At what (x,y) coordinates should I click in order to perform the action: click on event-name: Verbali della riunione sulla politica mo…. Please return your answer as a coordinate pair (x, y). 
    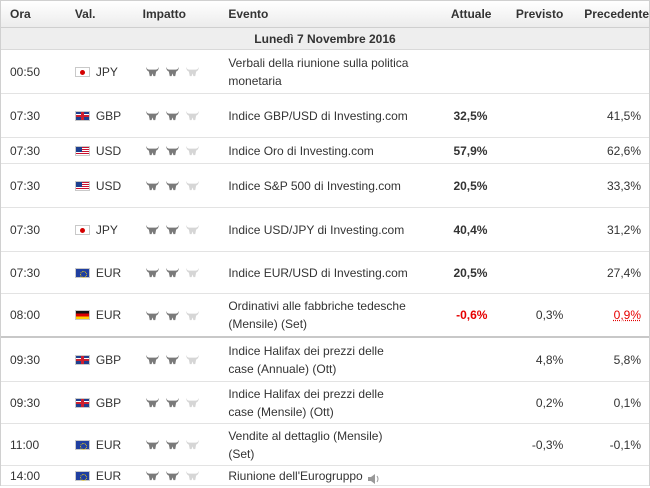
    Looking at the image, I should click on (321, 72).